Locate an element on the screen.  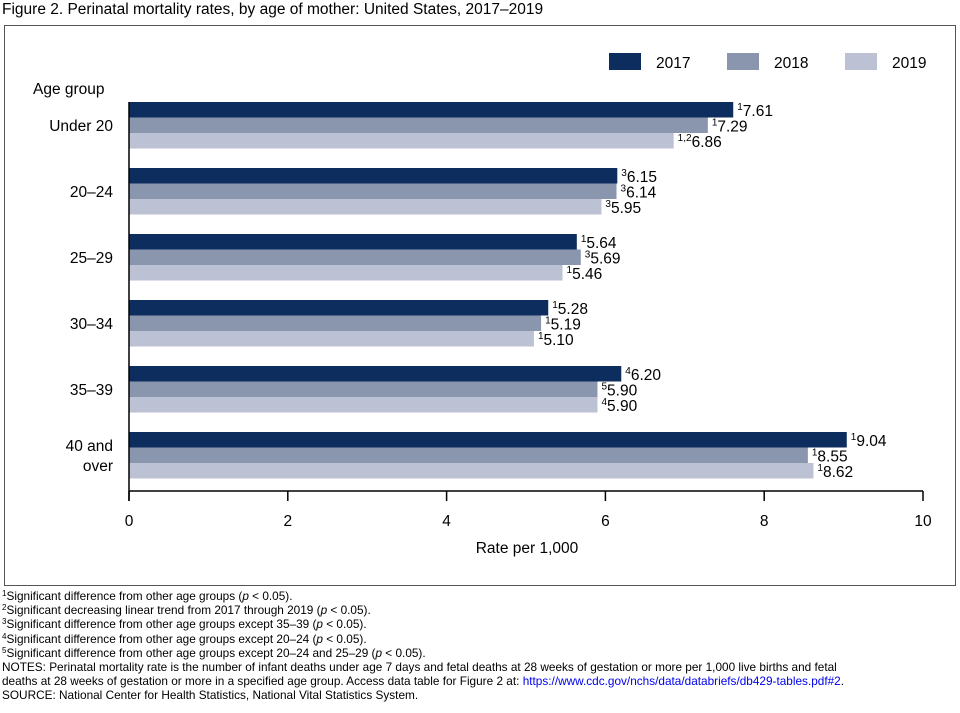
x-tick-label-2: 2 is located at coordinates (287, 521).